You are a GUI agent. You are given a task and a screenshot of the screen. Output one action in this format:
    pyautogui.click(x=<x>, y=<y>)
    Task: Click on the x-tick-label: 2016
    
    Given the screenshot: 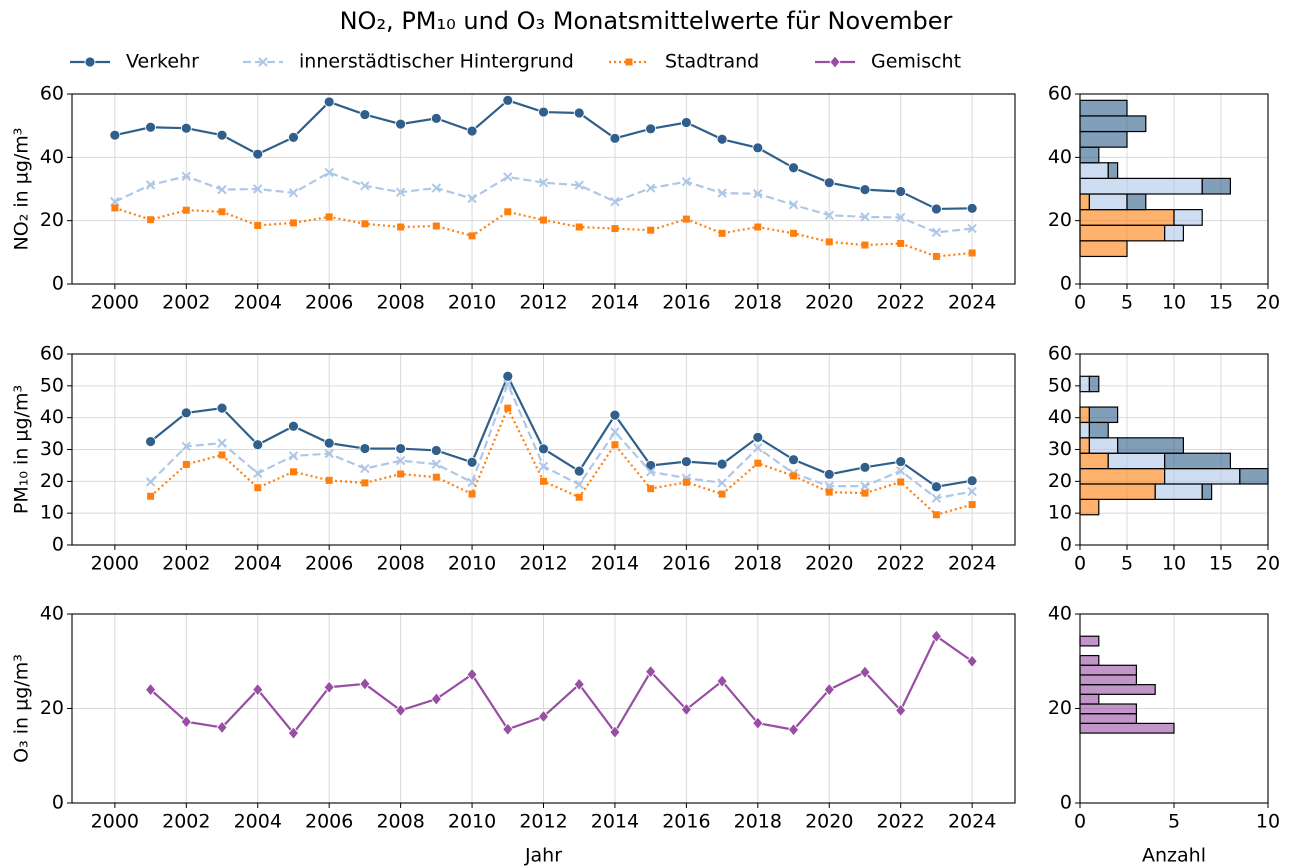 What is the action you would take?
    pyautogui.click(x=686, y=303)
    